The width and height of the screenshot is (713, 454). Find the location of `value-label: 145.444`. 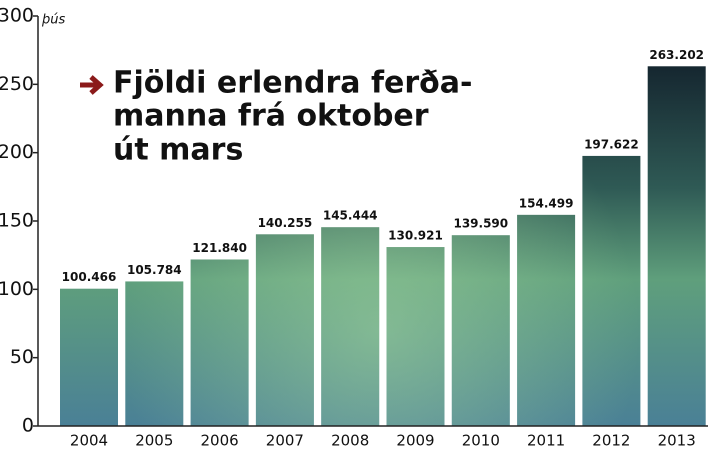

value-label: 145.444 is located at coordinates (350, 216).